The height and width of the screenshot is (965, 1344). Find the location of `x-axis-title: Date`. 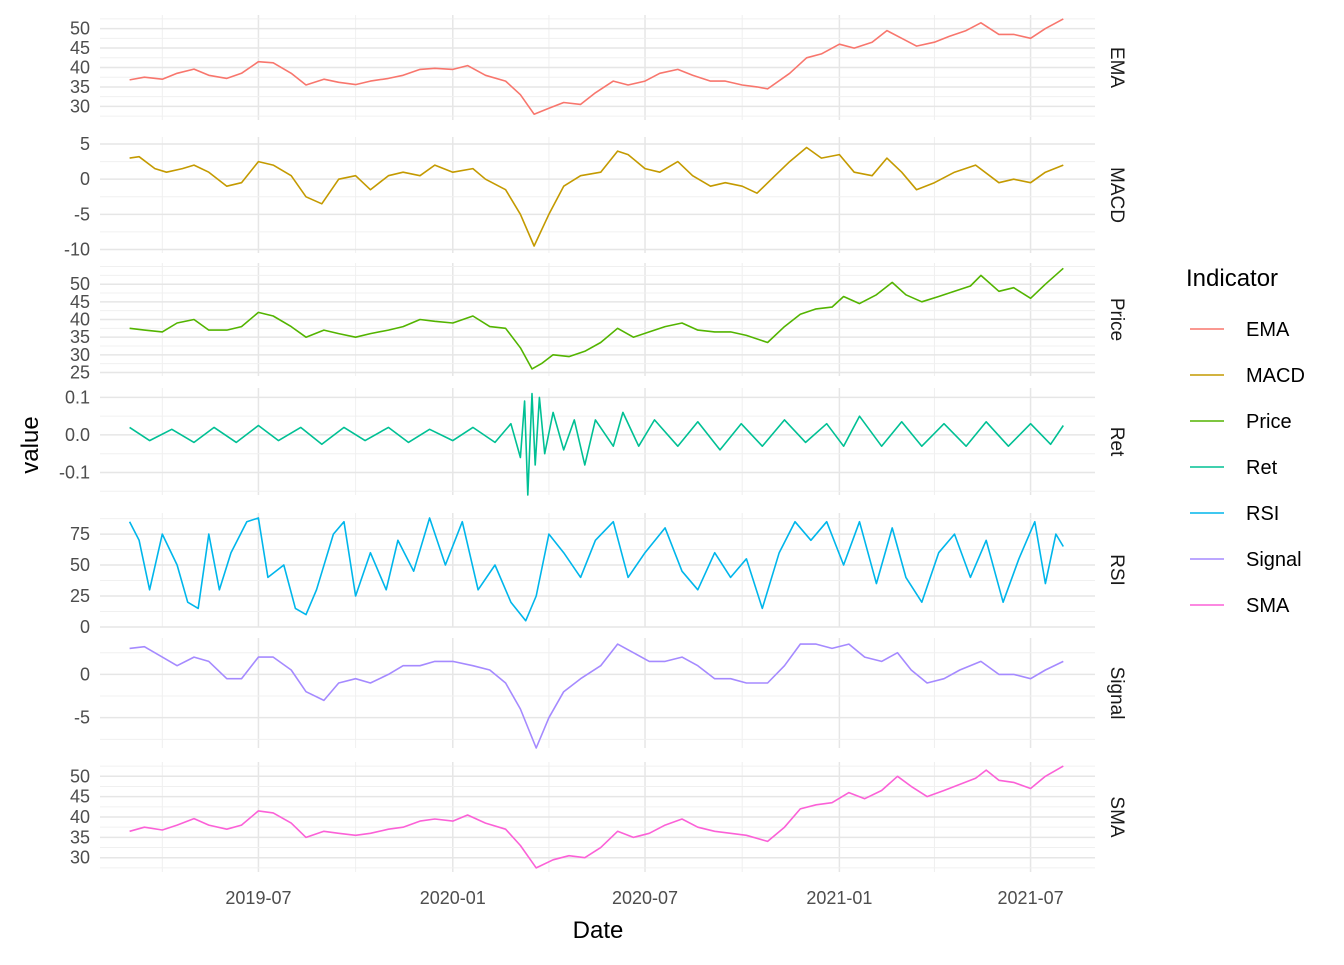

x-axis-title: Date is located at coordinates (598, 930).